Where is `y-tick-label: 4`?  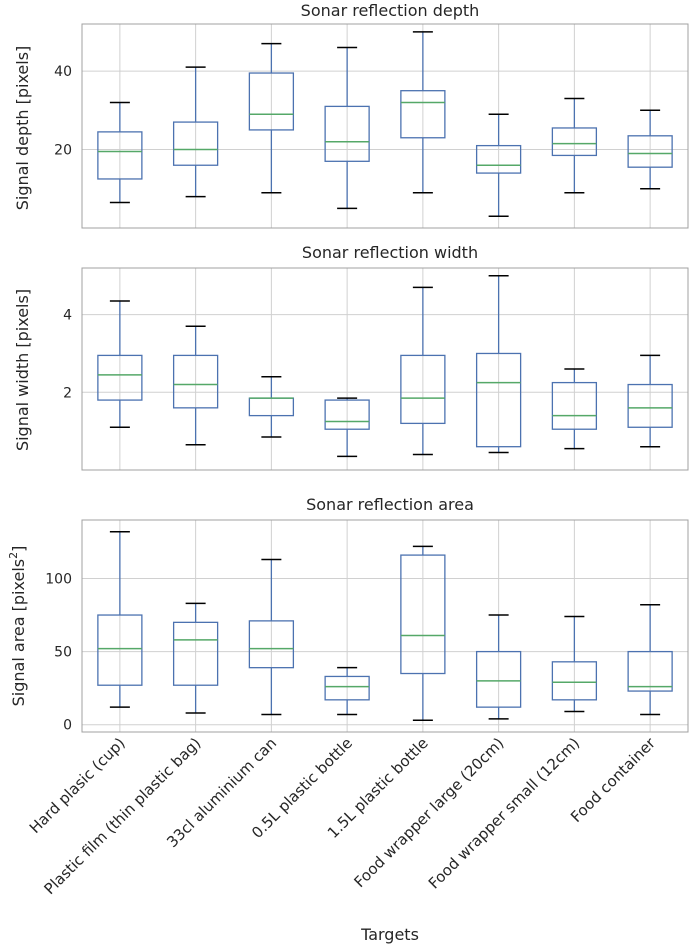
y-tick-label: 4 is located at coordinates (67, 316).